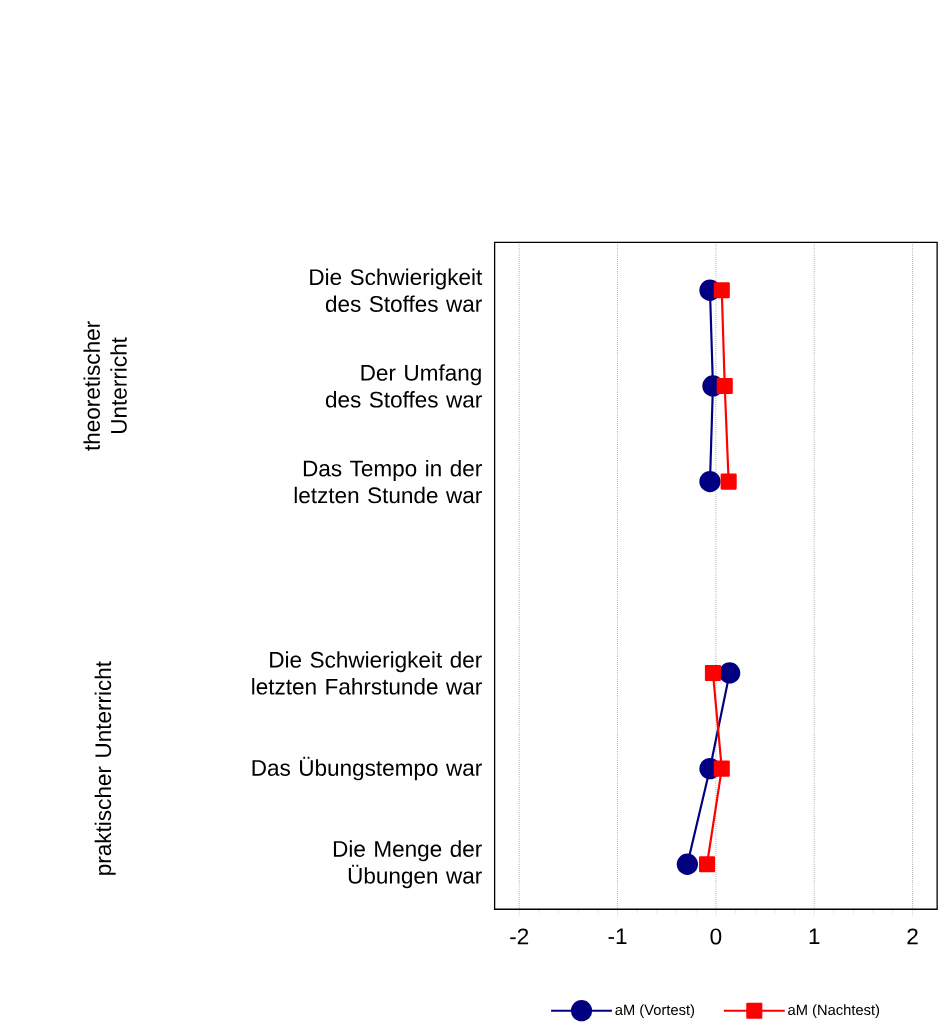 This screenshot has width=944, height=1022. Describe the element at coordinates (367, 768) in the screenshot. I see `y-tick-label: Das Übungstempo war` at that location.